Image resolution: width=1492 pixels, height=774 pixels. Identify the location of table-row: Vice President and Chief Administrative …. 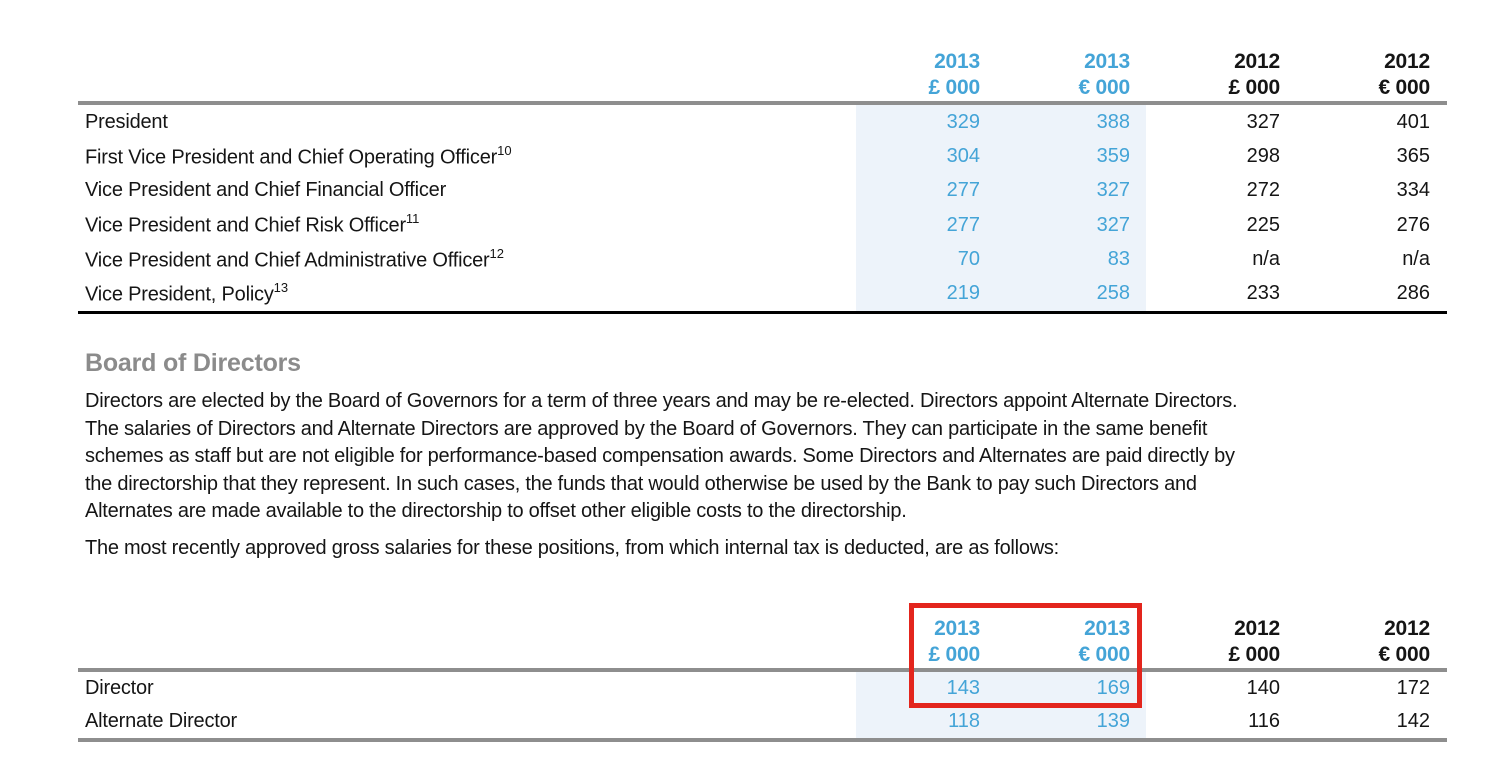
(762, 259).